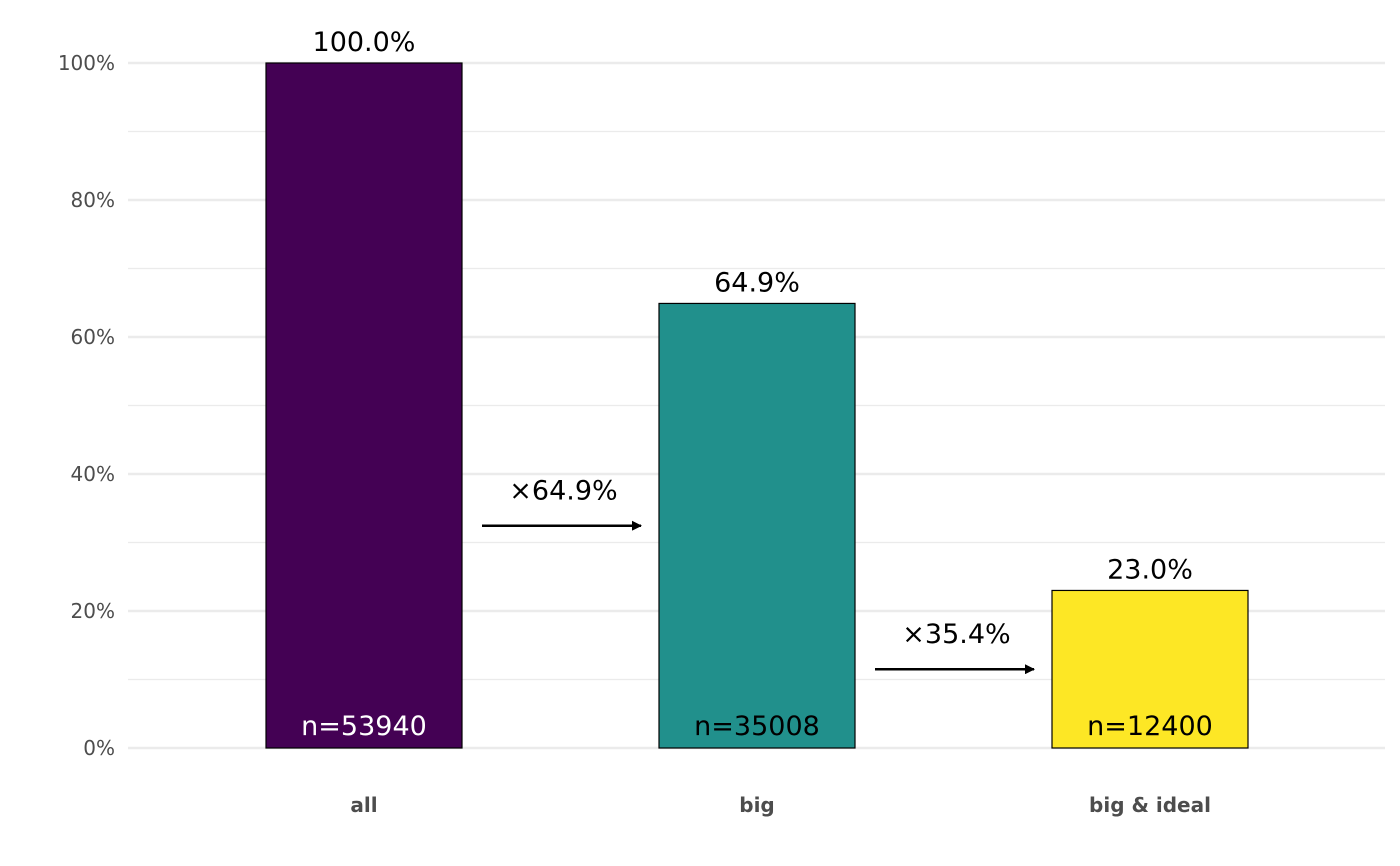 The height and width of the screenshot is (866, 1400). What do you see at coordinates (1150, 726) in the screenshot?
I see `bar-count-label: n=12400` at bounding box center [1150, 726].